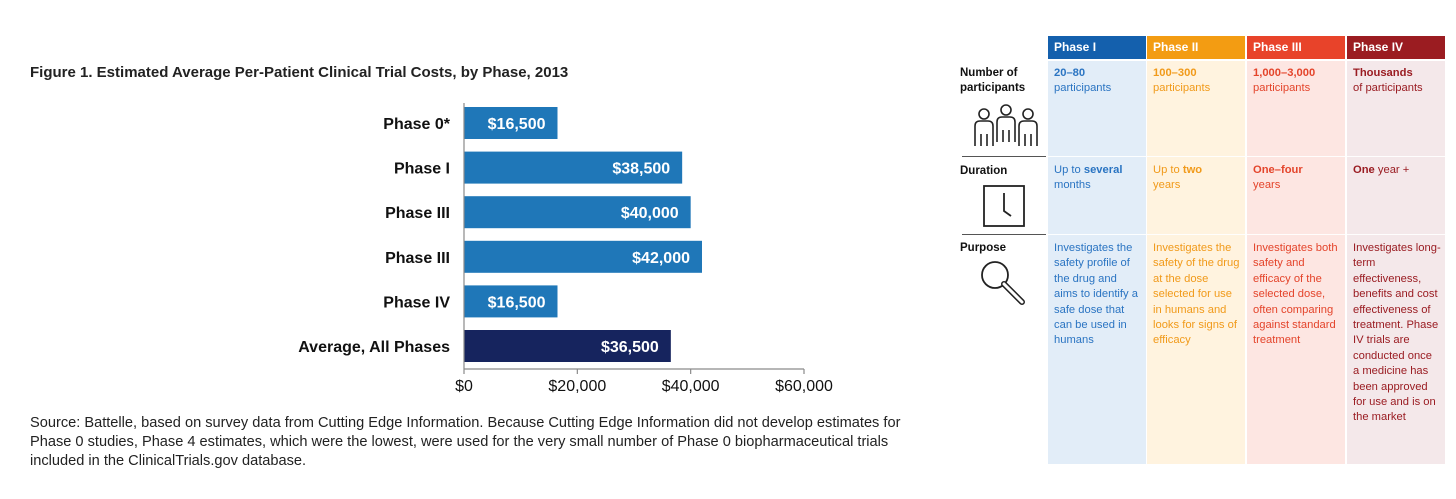  I want to click on participants-cell: 20–80 participants, so click(1098, 81).